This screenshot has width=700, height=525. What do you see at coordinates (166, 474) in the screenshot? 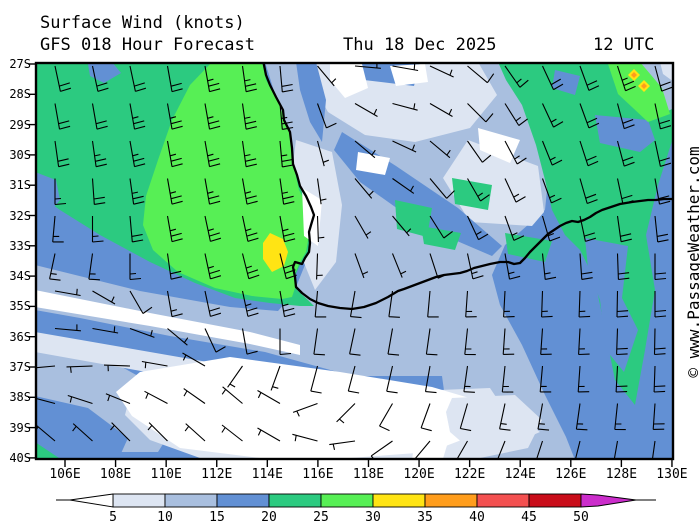
I see `lon-label: 110E` at bounding box center [166, 474].